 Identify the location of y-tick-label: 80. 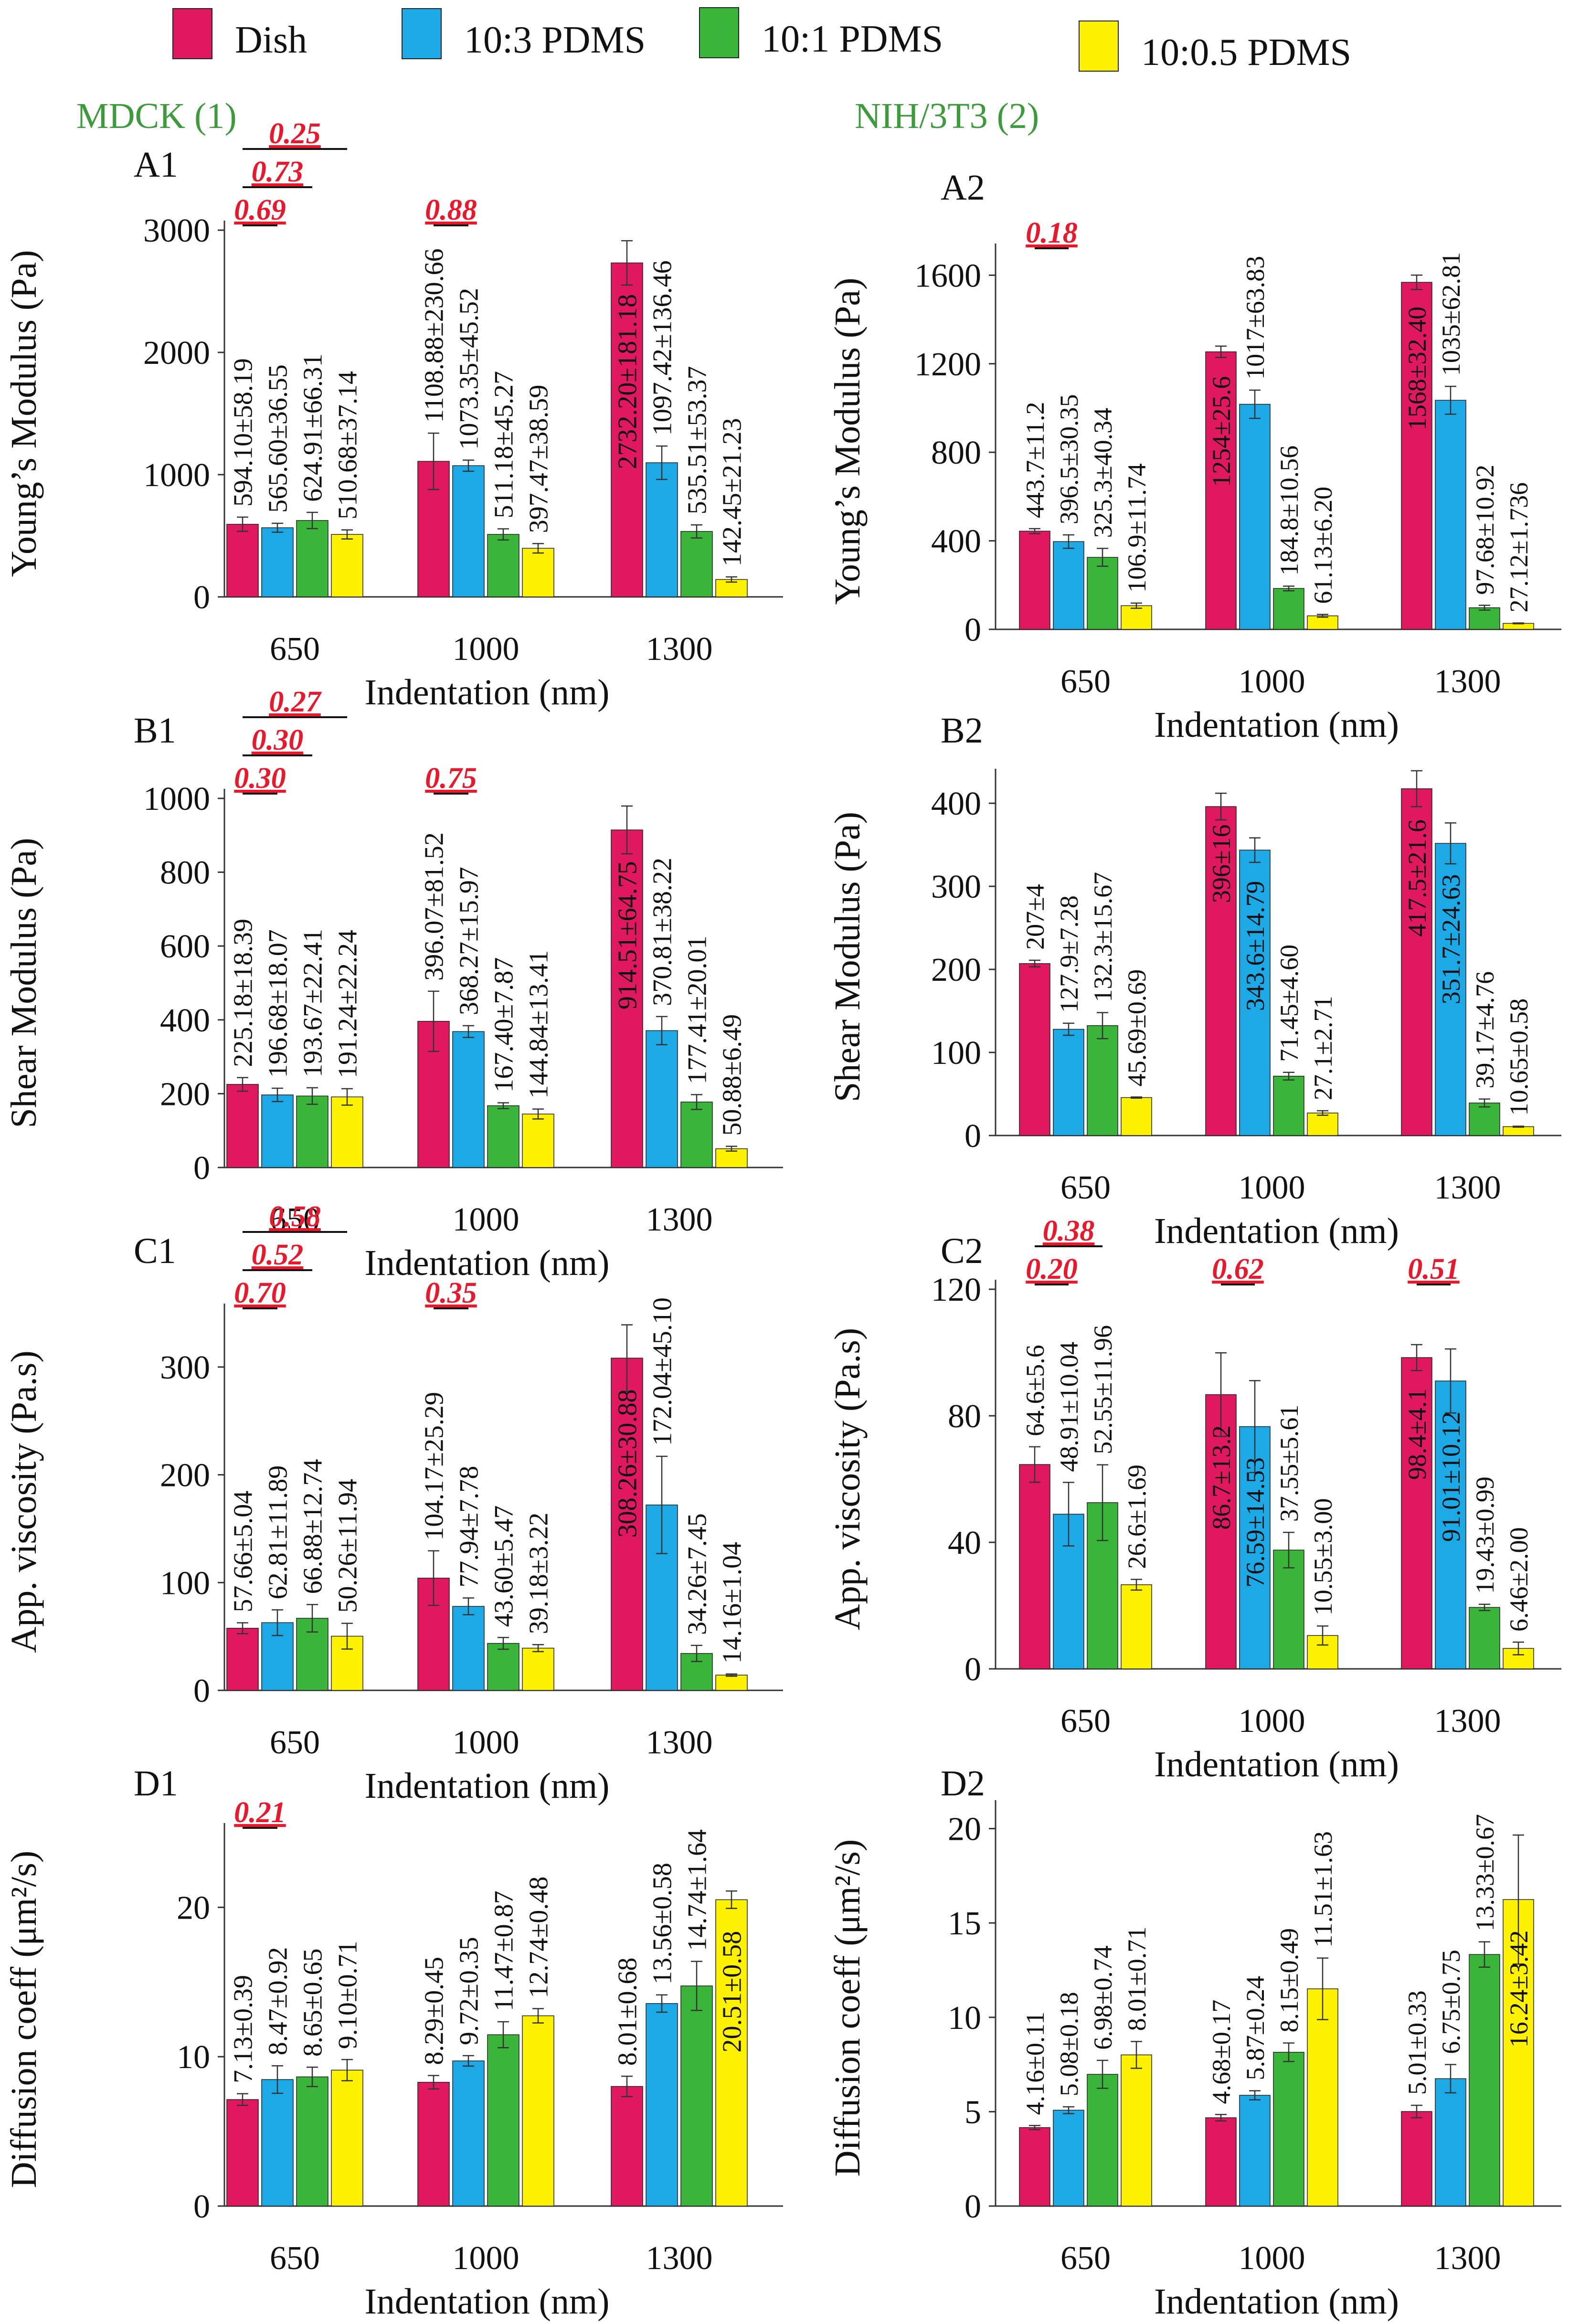
(965, 1417).